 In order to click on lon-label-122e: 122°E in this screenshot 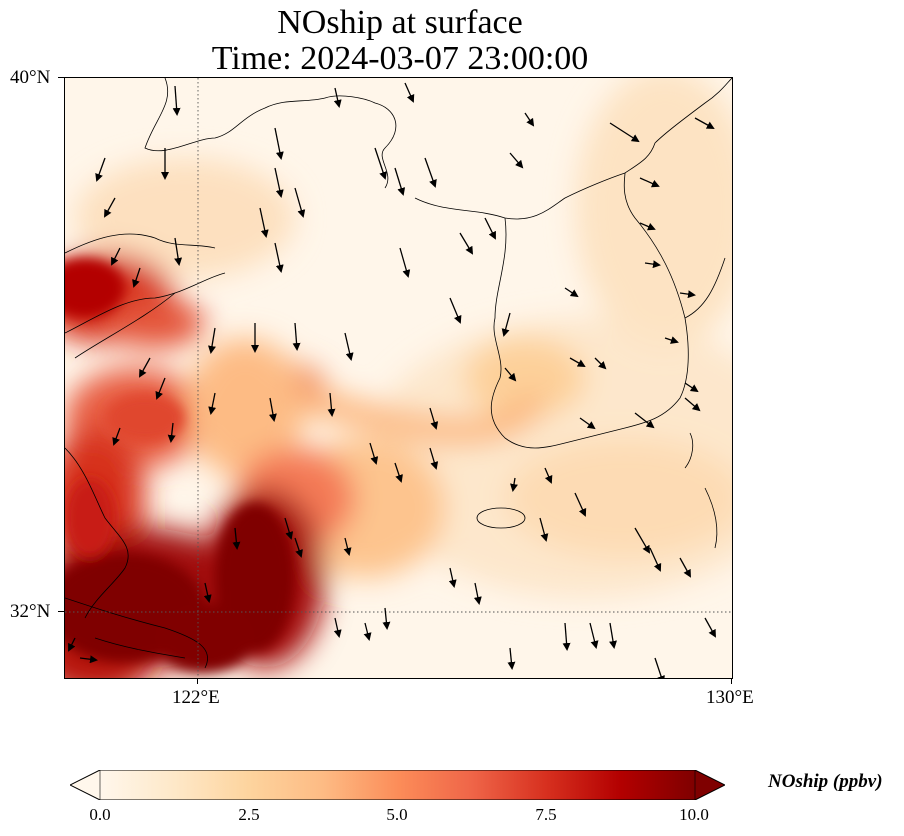, I will do `click(196, 697)`.